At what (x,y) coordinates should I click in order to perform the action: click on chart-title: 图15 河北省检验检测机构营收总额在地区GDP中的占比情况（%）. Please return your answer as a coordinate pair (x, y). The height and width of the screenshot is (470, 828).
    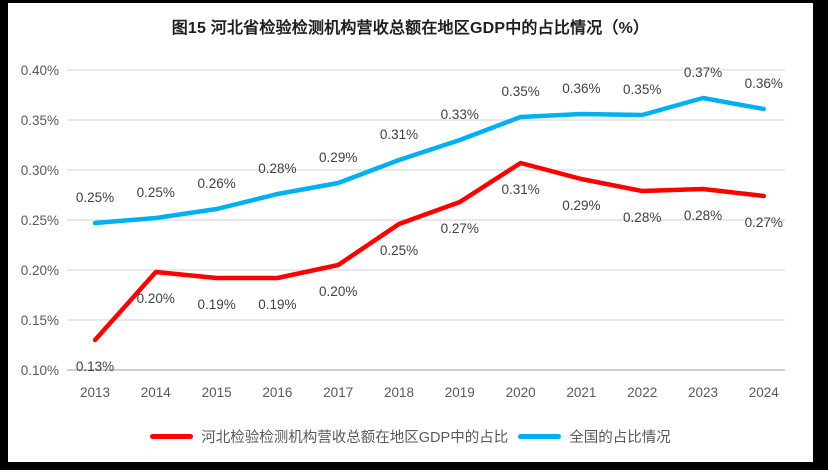
    Looking at the image, I should click on (410, 28).